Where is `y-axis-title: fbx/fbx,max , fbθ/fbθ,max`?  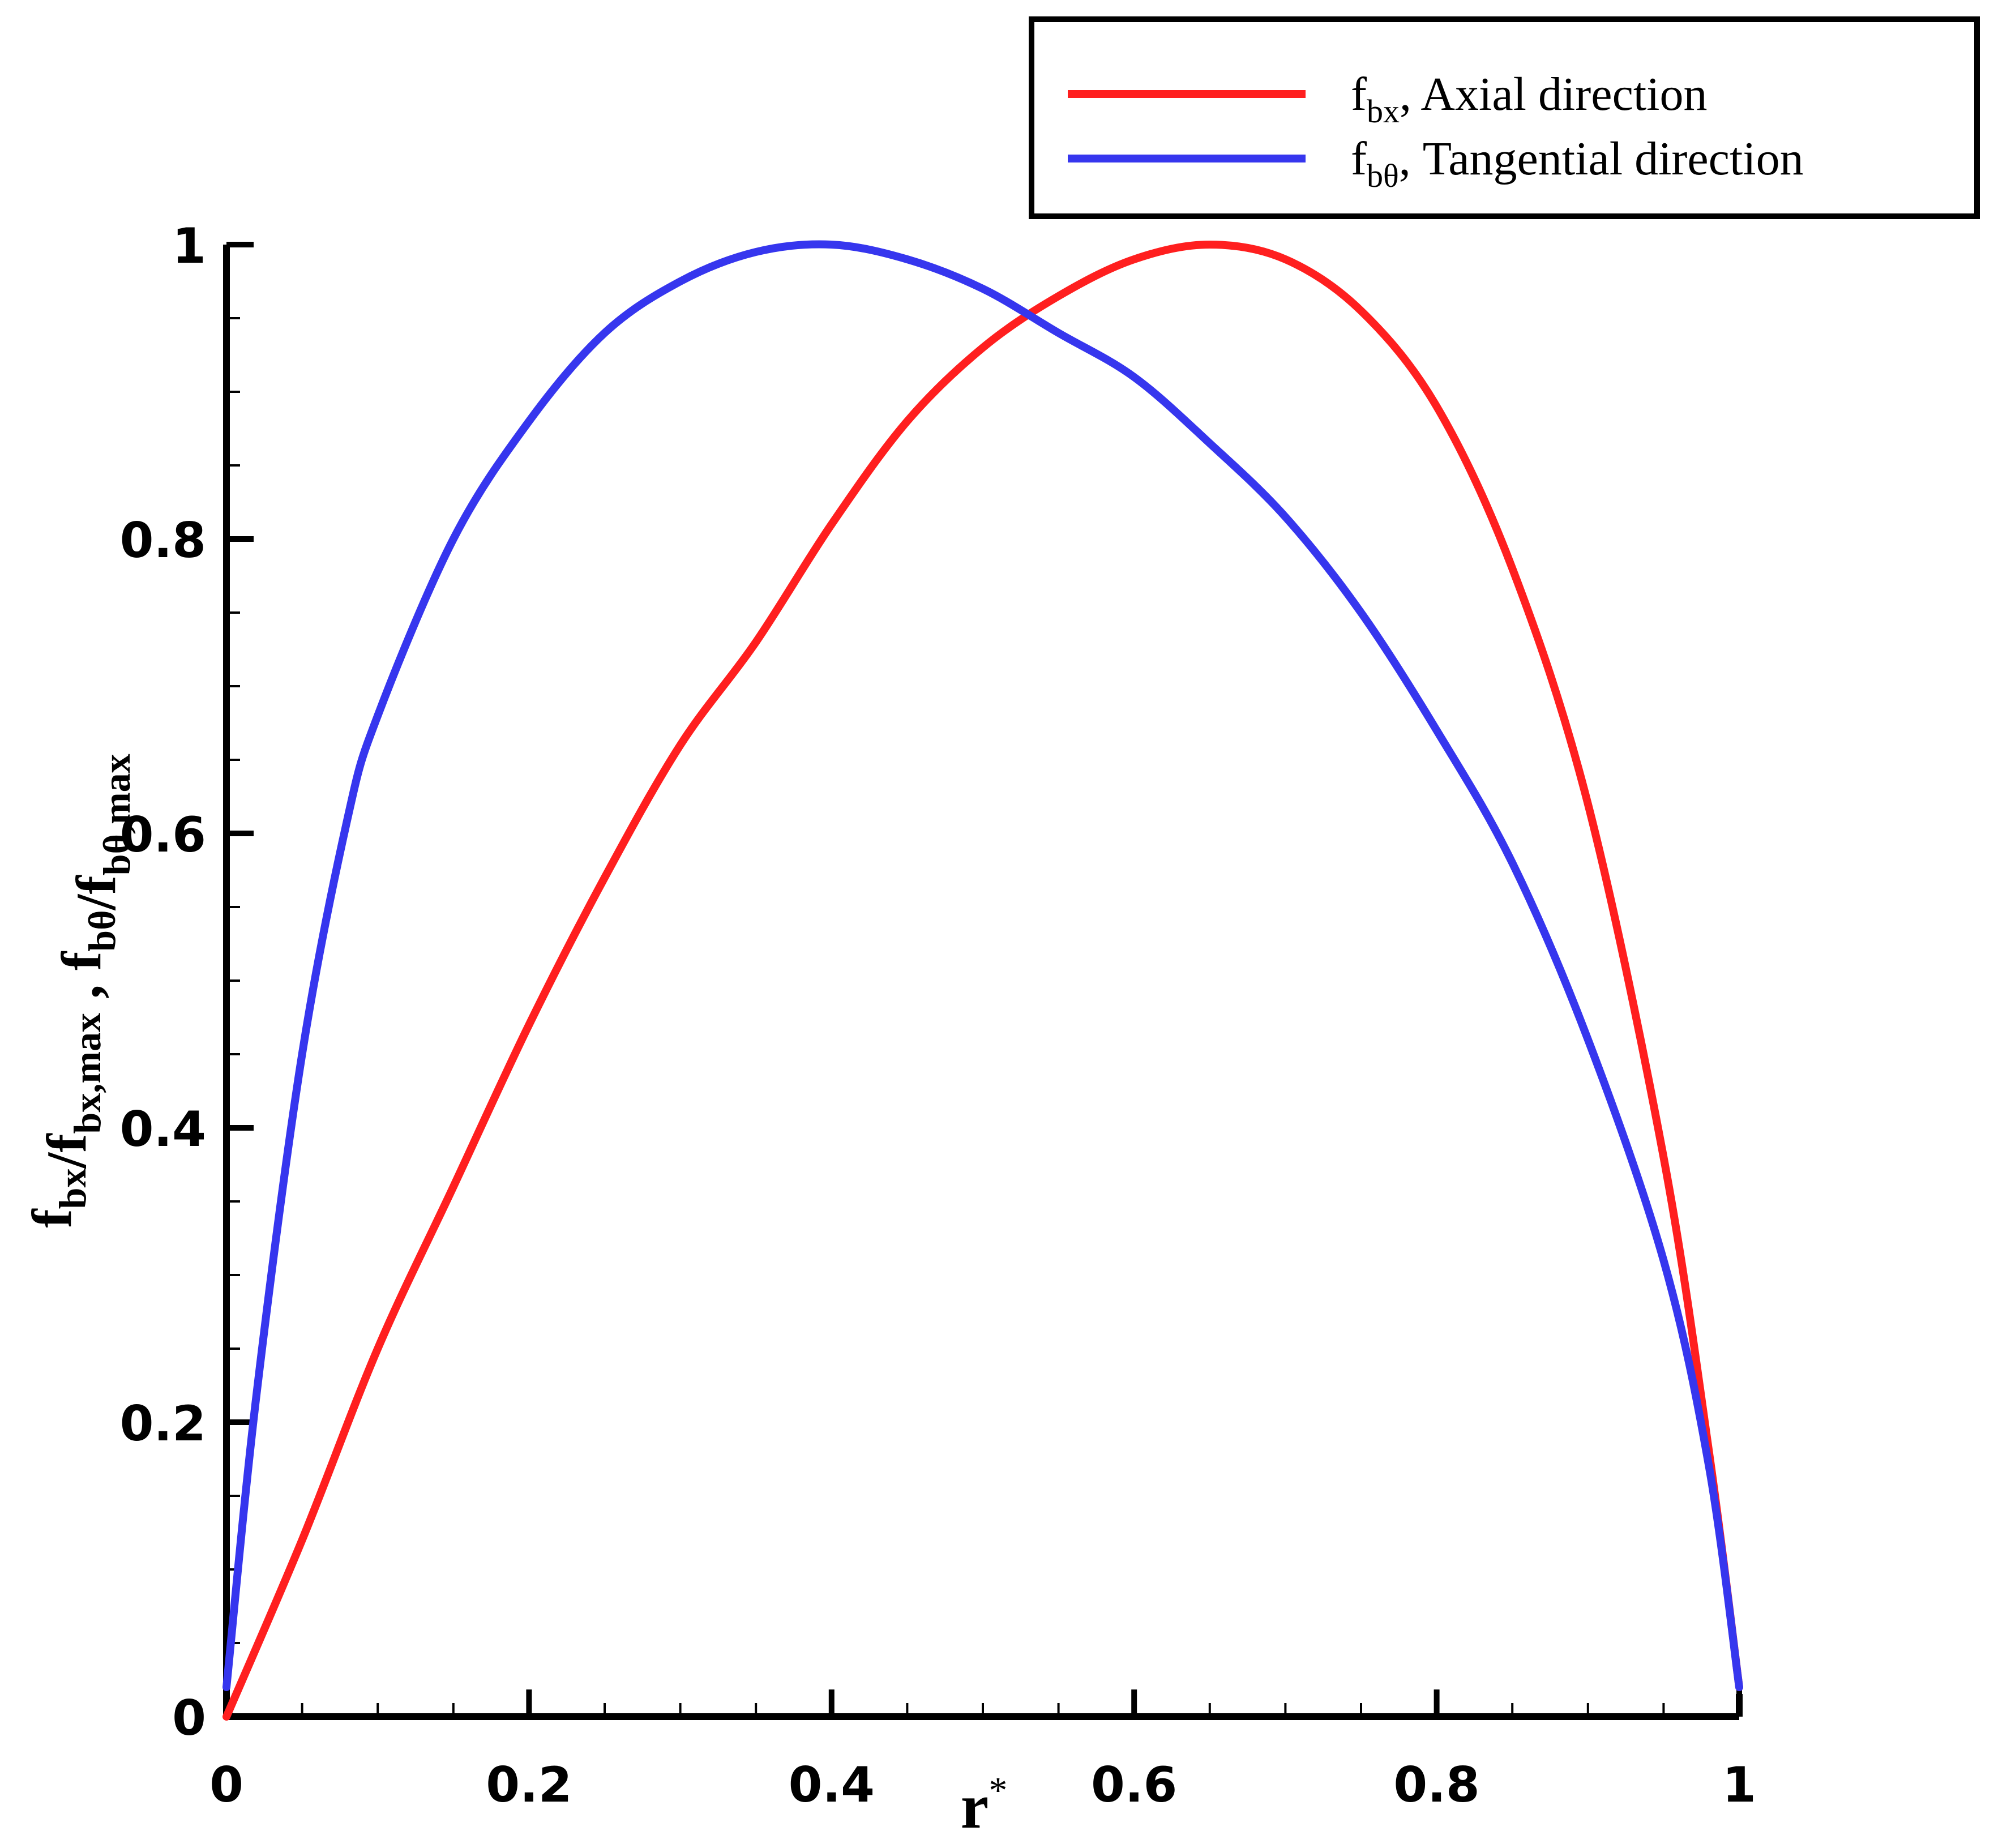 y-axis-title: fbx/fbx,max , fbθ/fbθ,max is located at coordinates (79, 990).